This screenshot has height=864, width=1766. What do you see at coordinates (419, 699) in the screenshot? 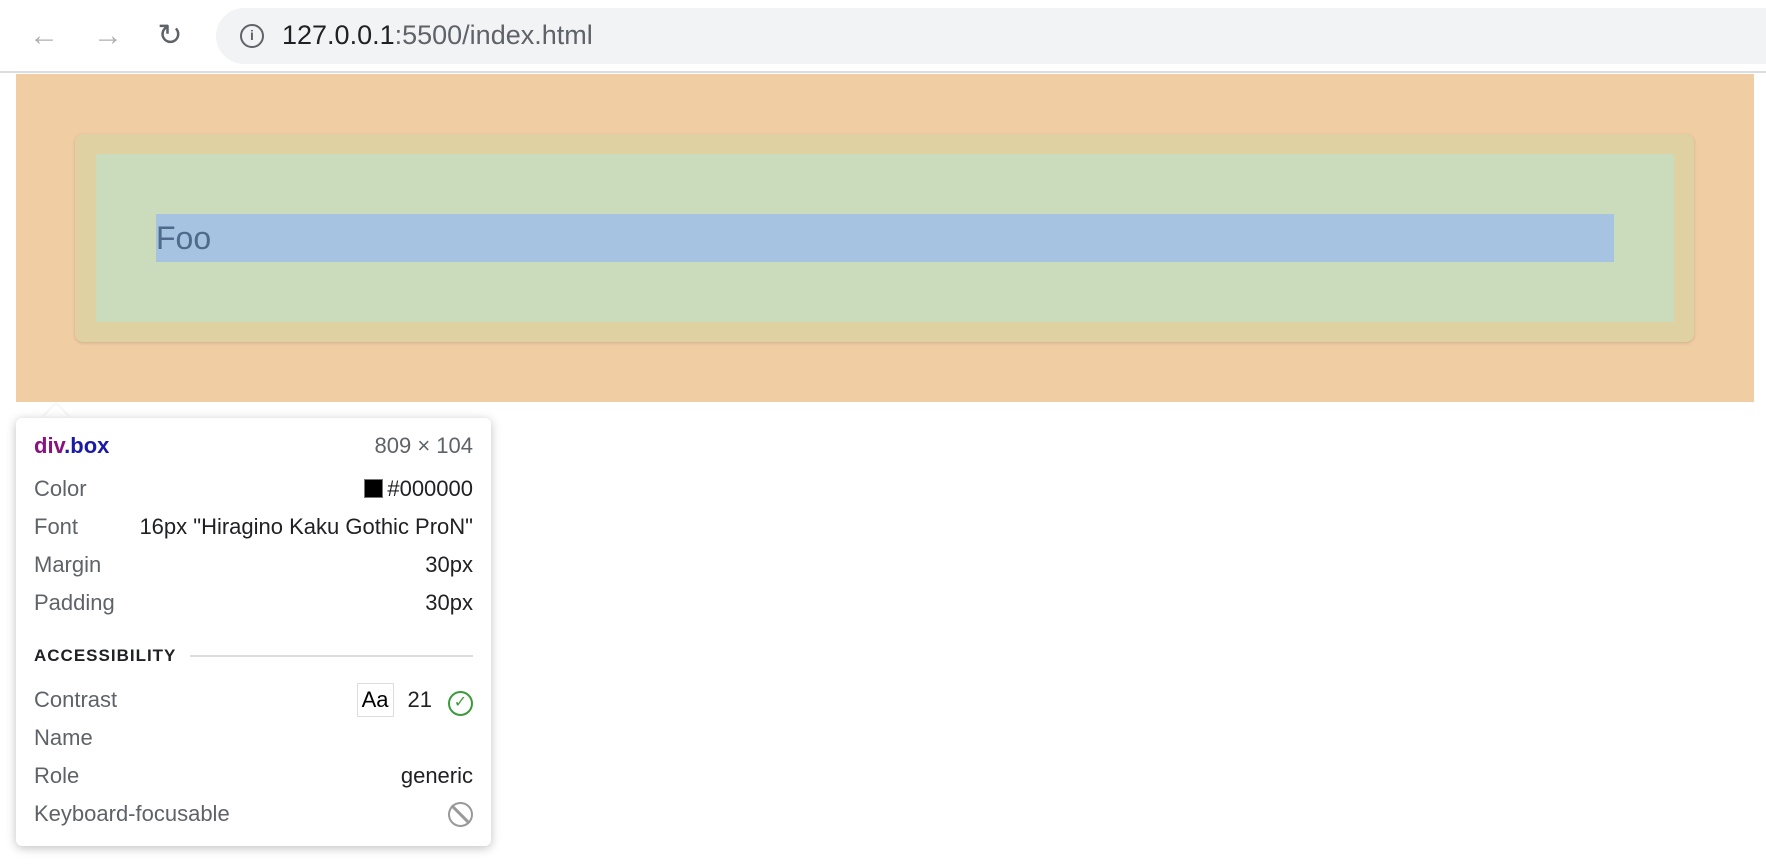
I see `contrast-value: 21` at bounding box center [419, 699].